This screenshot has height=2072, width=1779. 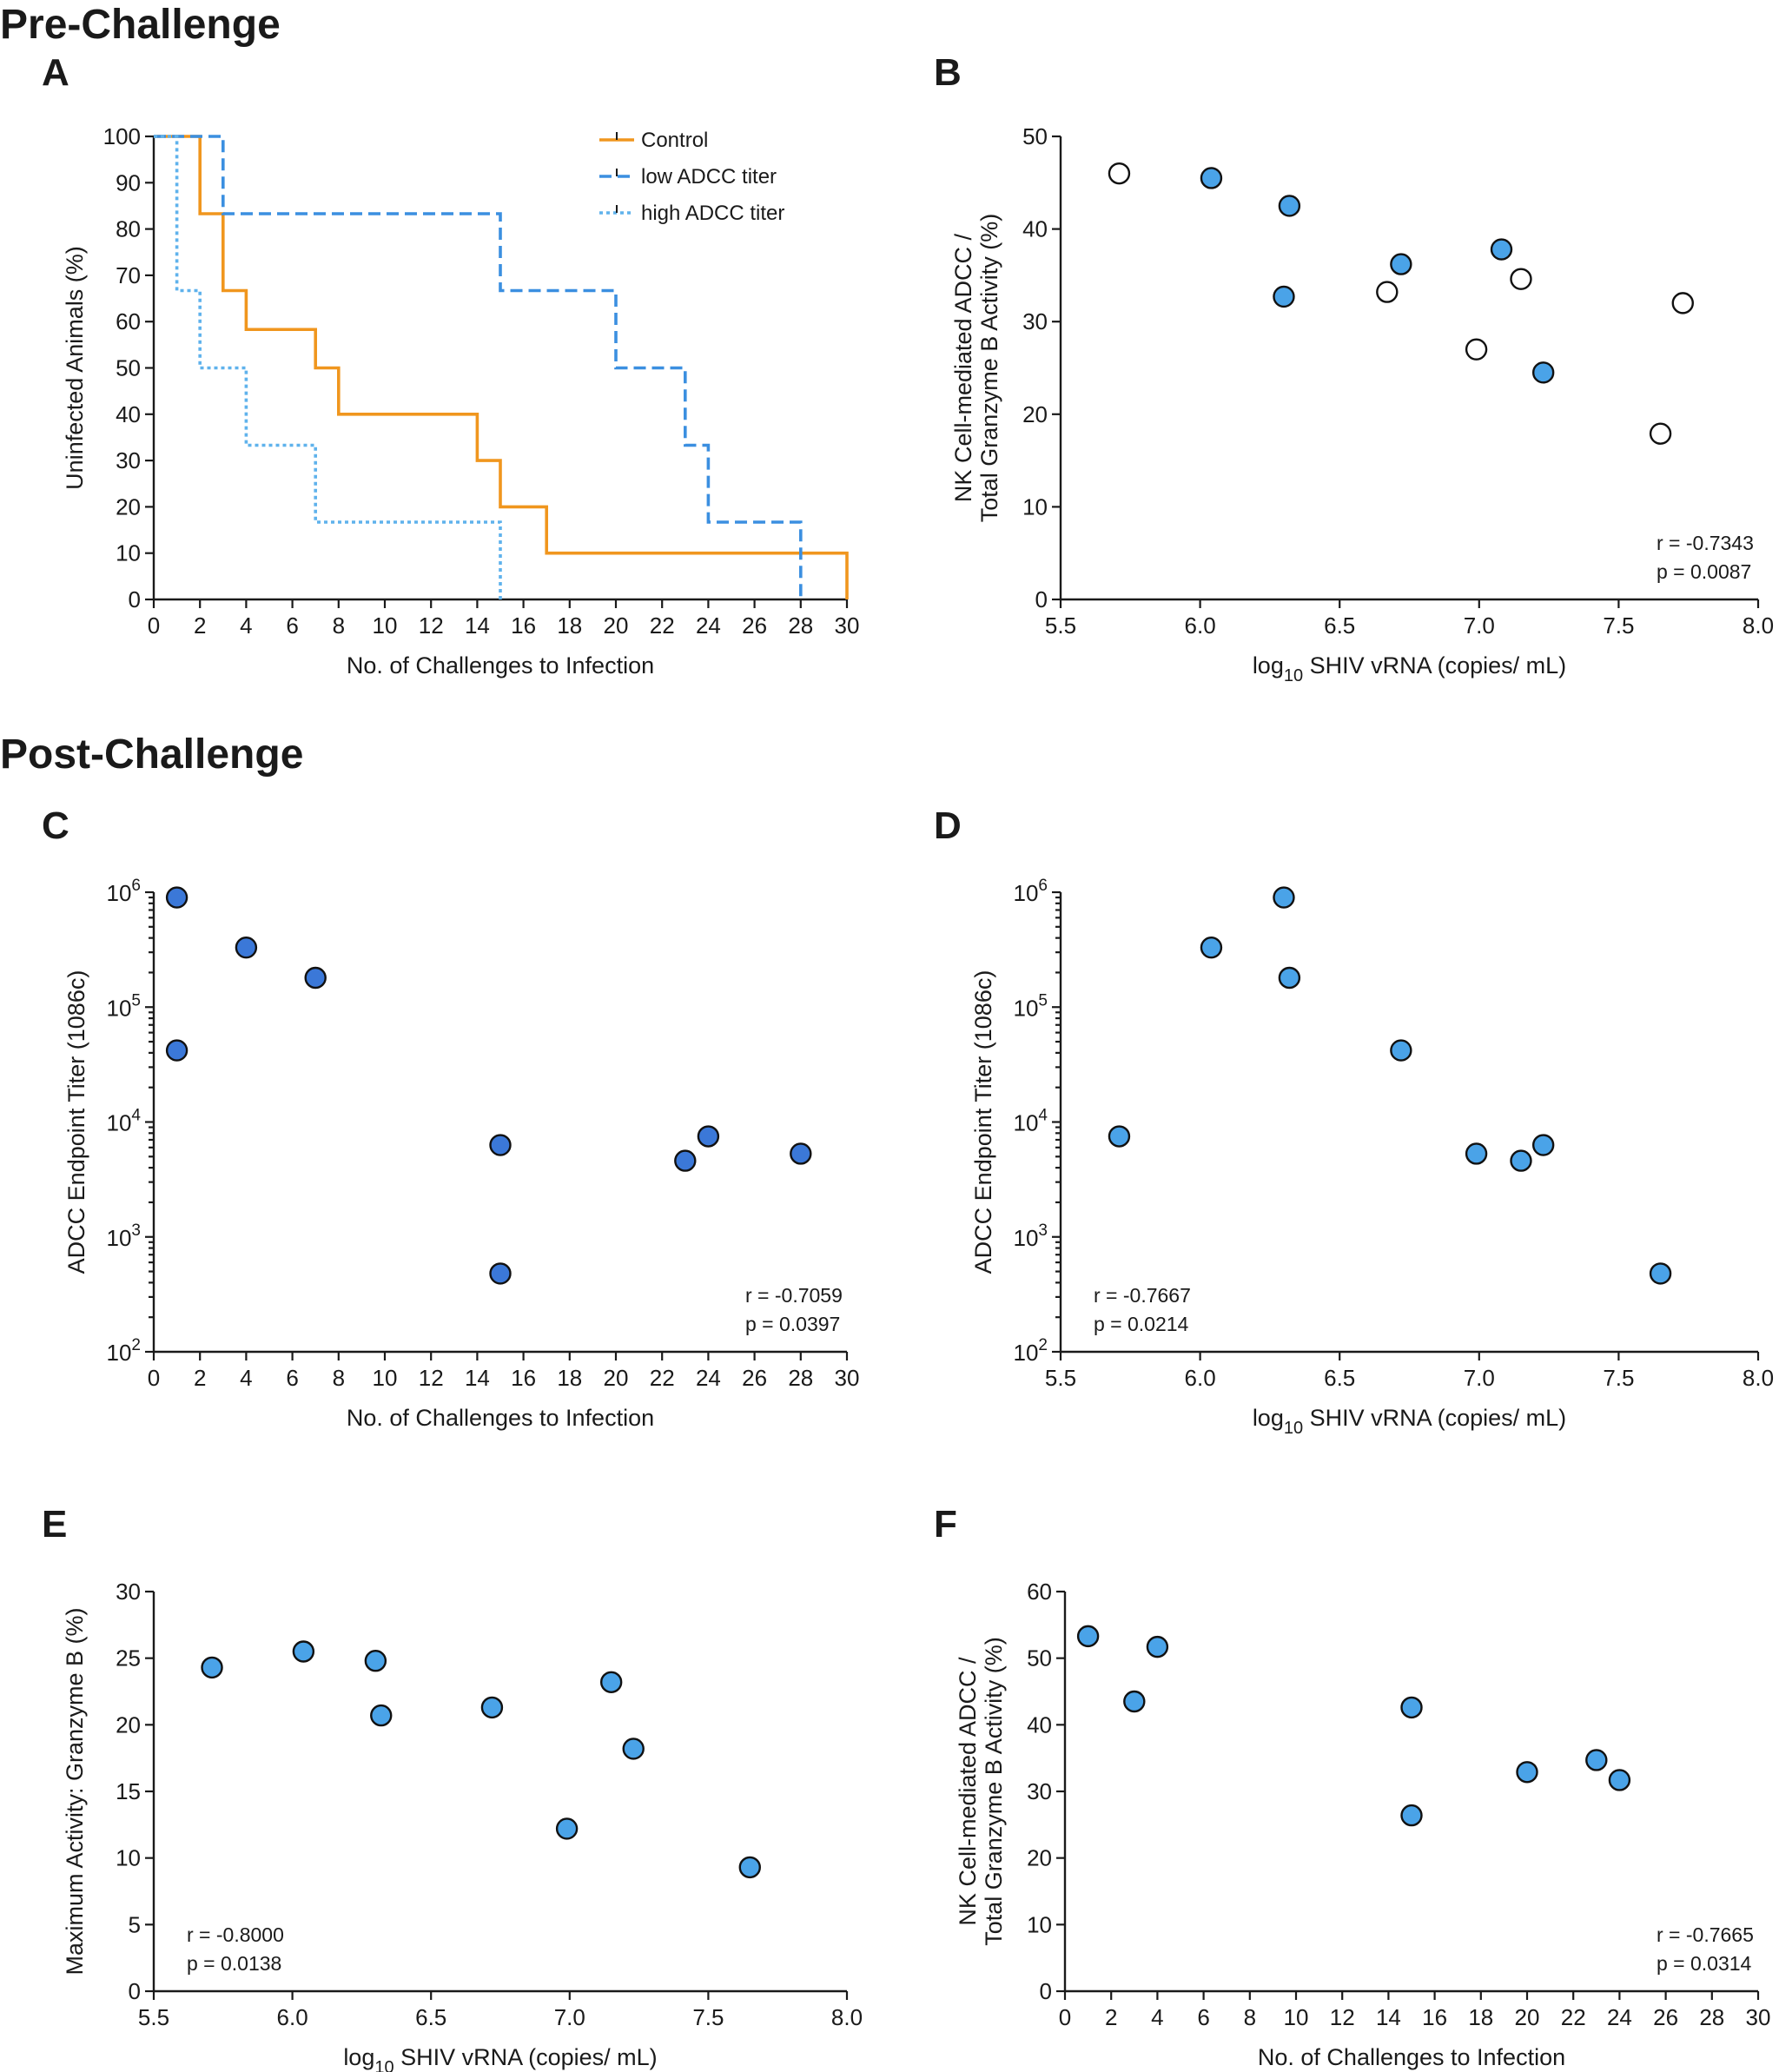 I want to click on x-tick-label: 16, so click(x=1434, y=2017).